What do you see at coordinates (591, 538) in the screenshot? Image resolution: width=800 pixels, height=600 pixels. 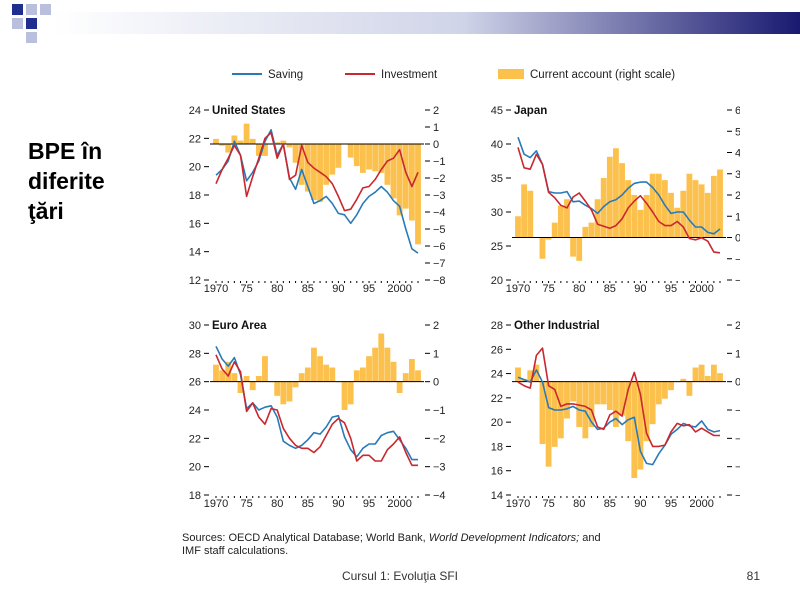 I see `sources-text-end: and` at bounding box center [591, 538].